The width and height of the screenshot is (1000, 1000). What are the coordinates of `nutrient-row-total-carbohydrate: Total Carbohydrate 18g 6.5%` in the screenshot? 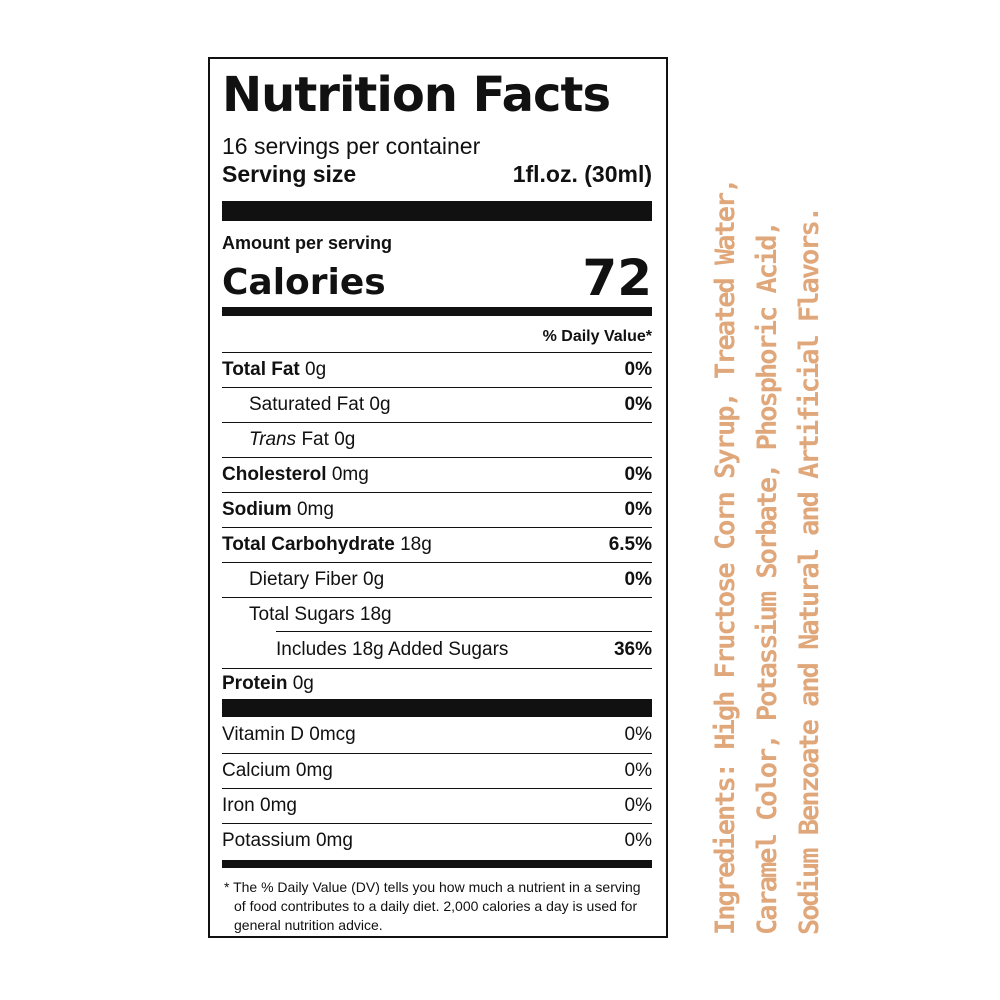 It's located at (437, 545).